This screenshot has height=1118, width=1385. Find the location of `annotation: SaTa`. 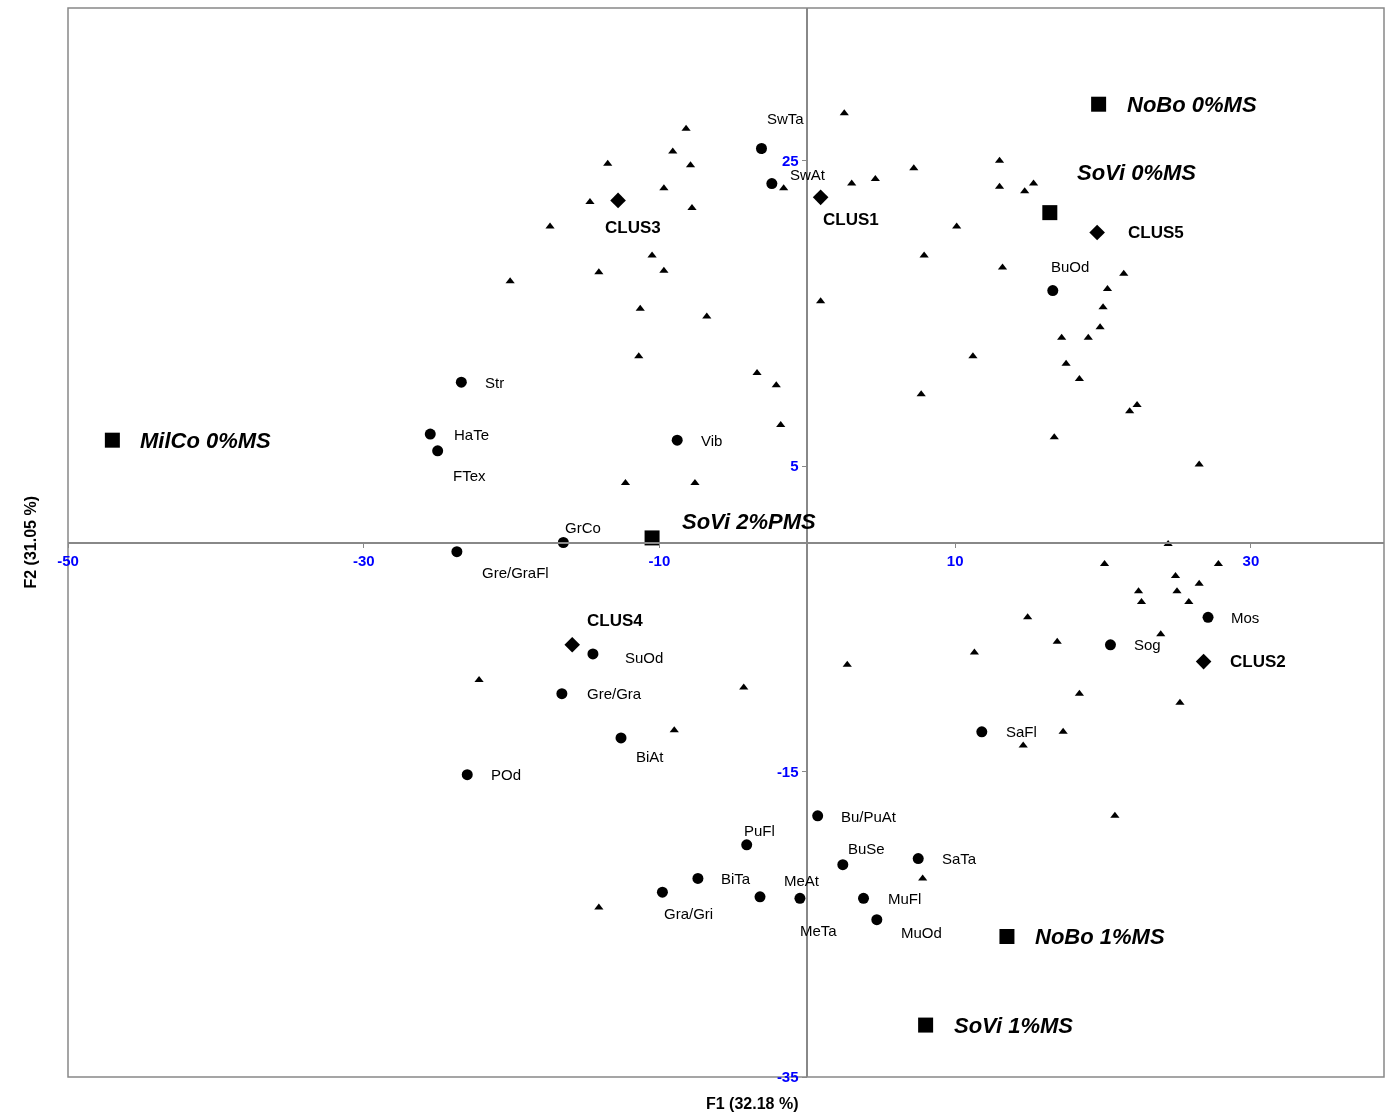

annotation: SaTa is located at coordinates (959, 858).